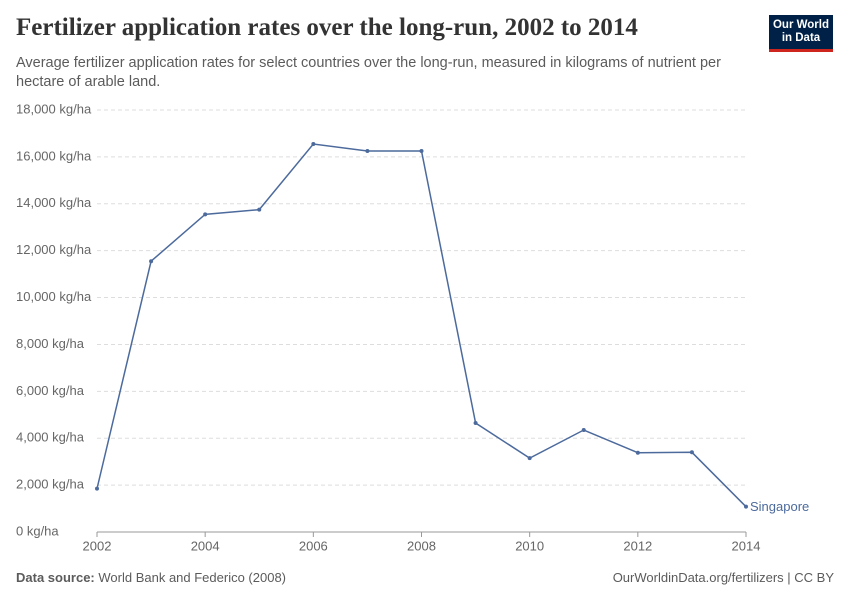 The width and height of the screenshot is (850, 600). What do you see at coordinates (313, 545) in the screenshot?
I see `x-tick-label: 2006` at bounding box center [313, 545].